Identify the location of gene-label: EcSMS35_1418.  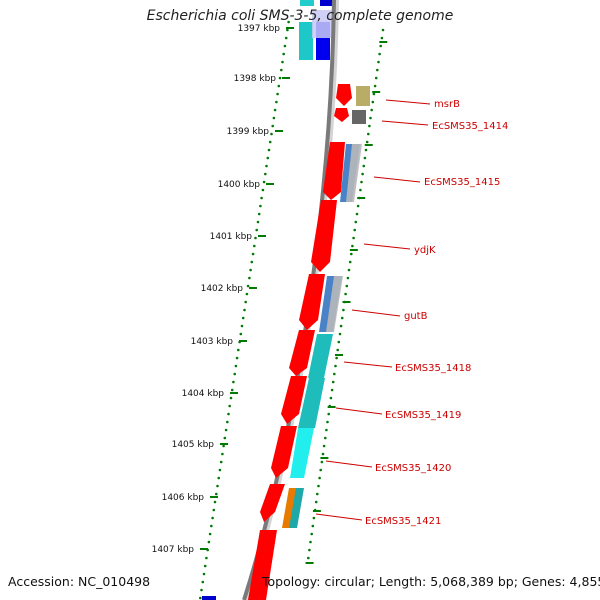
(433, 368).